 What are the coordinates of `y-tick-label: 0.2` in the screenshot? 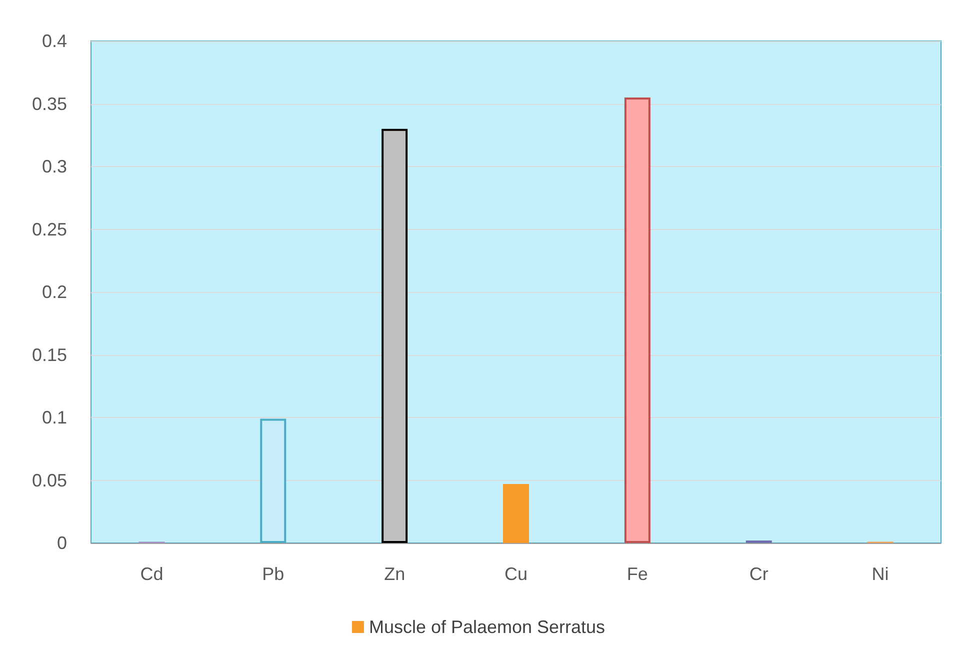 It's located at (54, 292).